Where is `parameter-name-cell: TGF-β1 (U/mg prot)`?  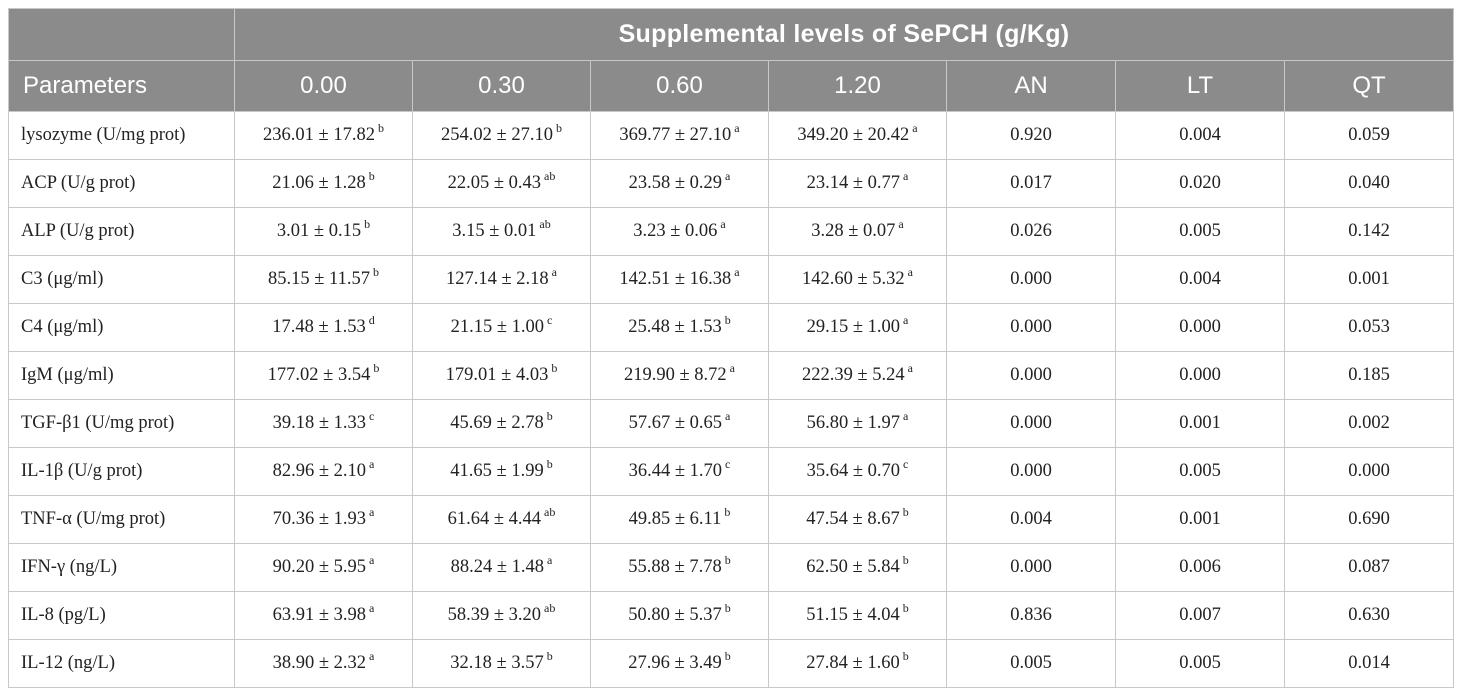
parameter-name-cell: TGF-β1 (U/mg prot) is located at coordinates (121, 423).